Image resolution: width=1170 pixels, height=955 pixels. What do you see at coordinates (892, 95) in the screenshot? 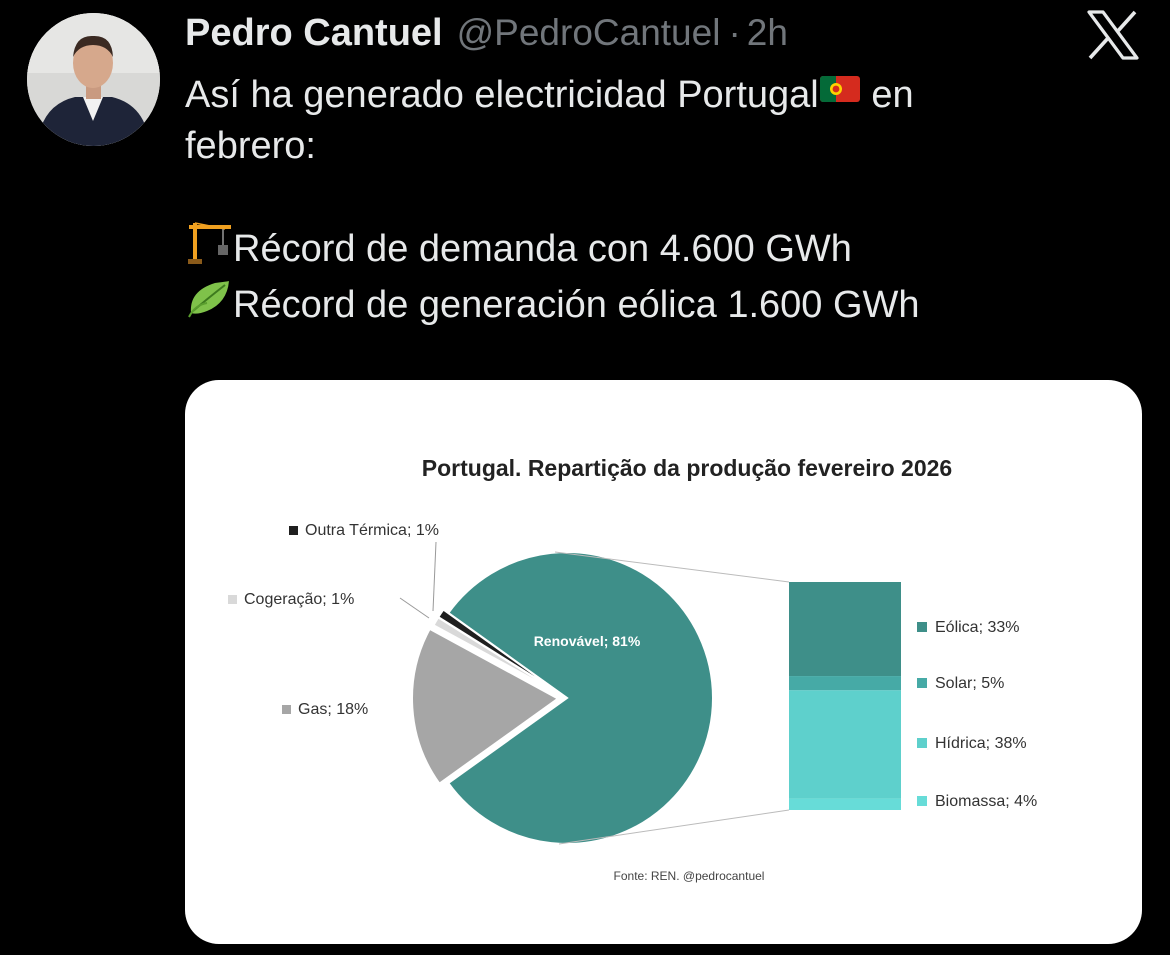
I see `tweet-text-line1-after: en` at bounding box center [892, 95].